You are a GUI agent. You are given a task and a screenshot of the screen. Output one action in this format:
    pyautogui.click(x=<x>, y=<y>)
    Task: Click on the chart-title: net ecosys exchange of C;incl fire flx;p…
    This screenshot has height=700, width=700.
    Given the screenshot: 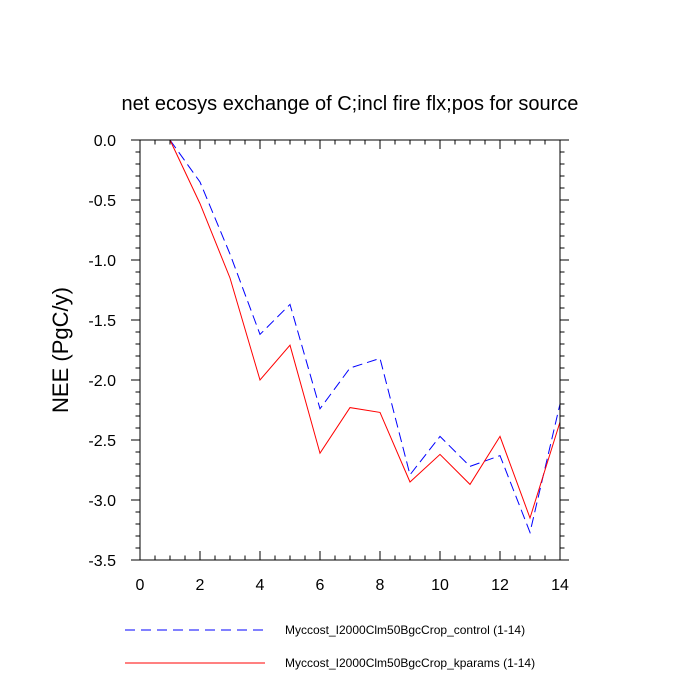 What is the action you would take?
    pyautogui.click(x=350, y=104)
    